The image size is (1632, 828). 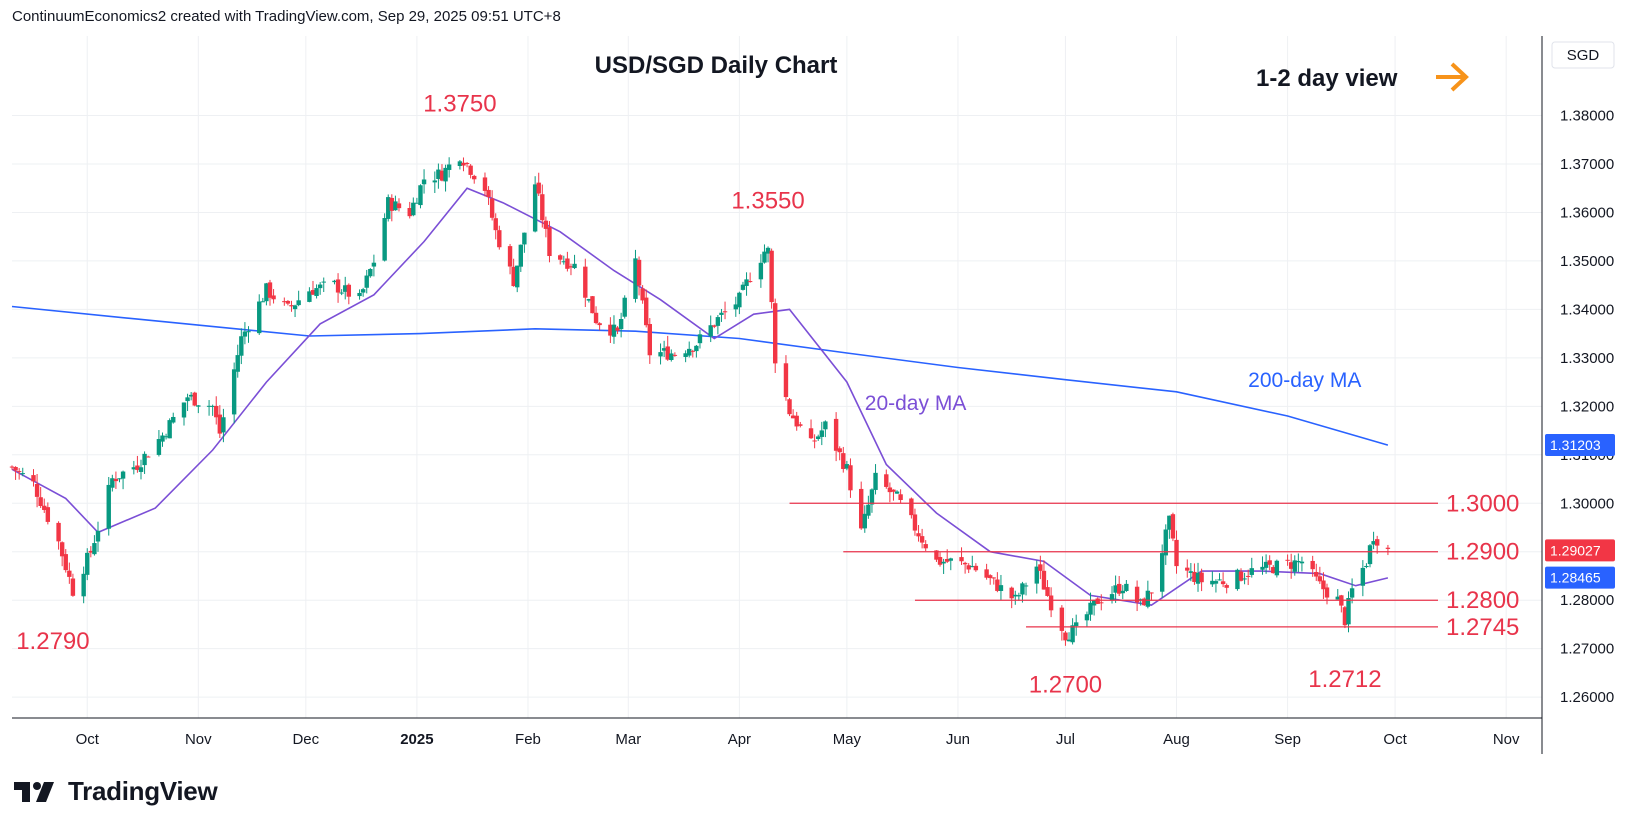 What do you see at coordinates (1452, 77) in the screenshot?
I see `right-arrow-icon` at bounding box center [1452, 77].